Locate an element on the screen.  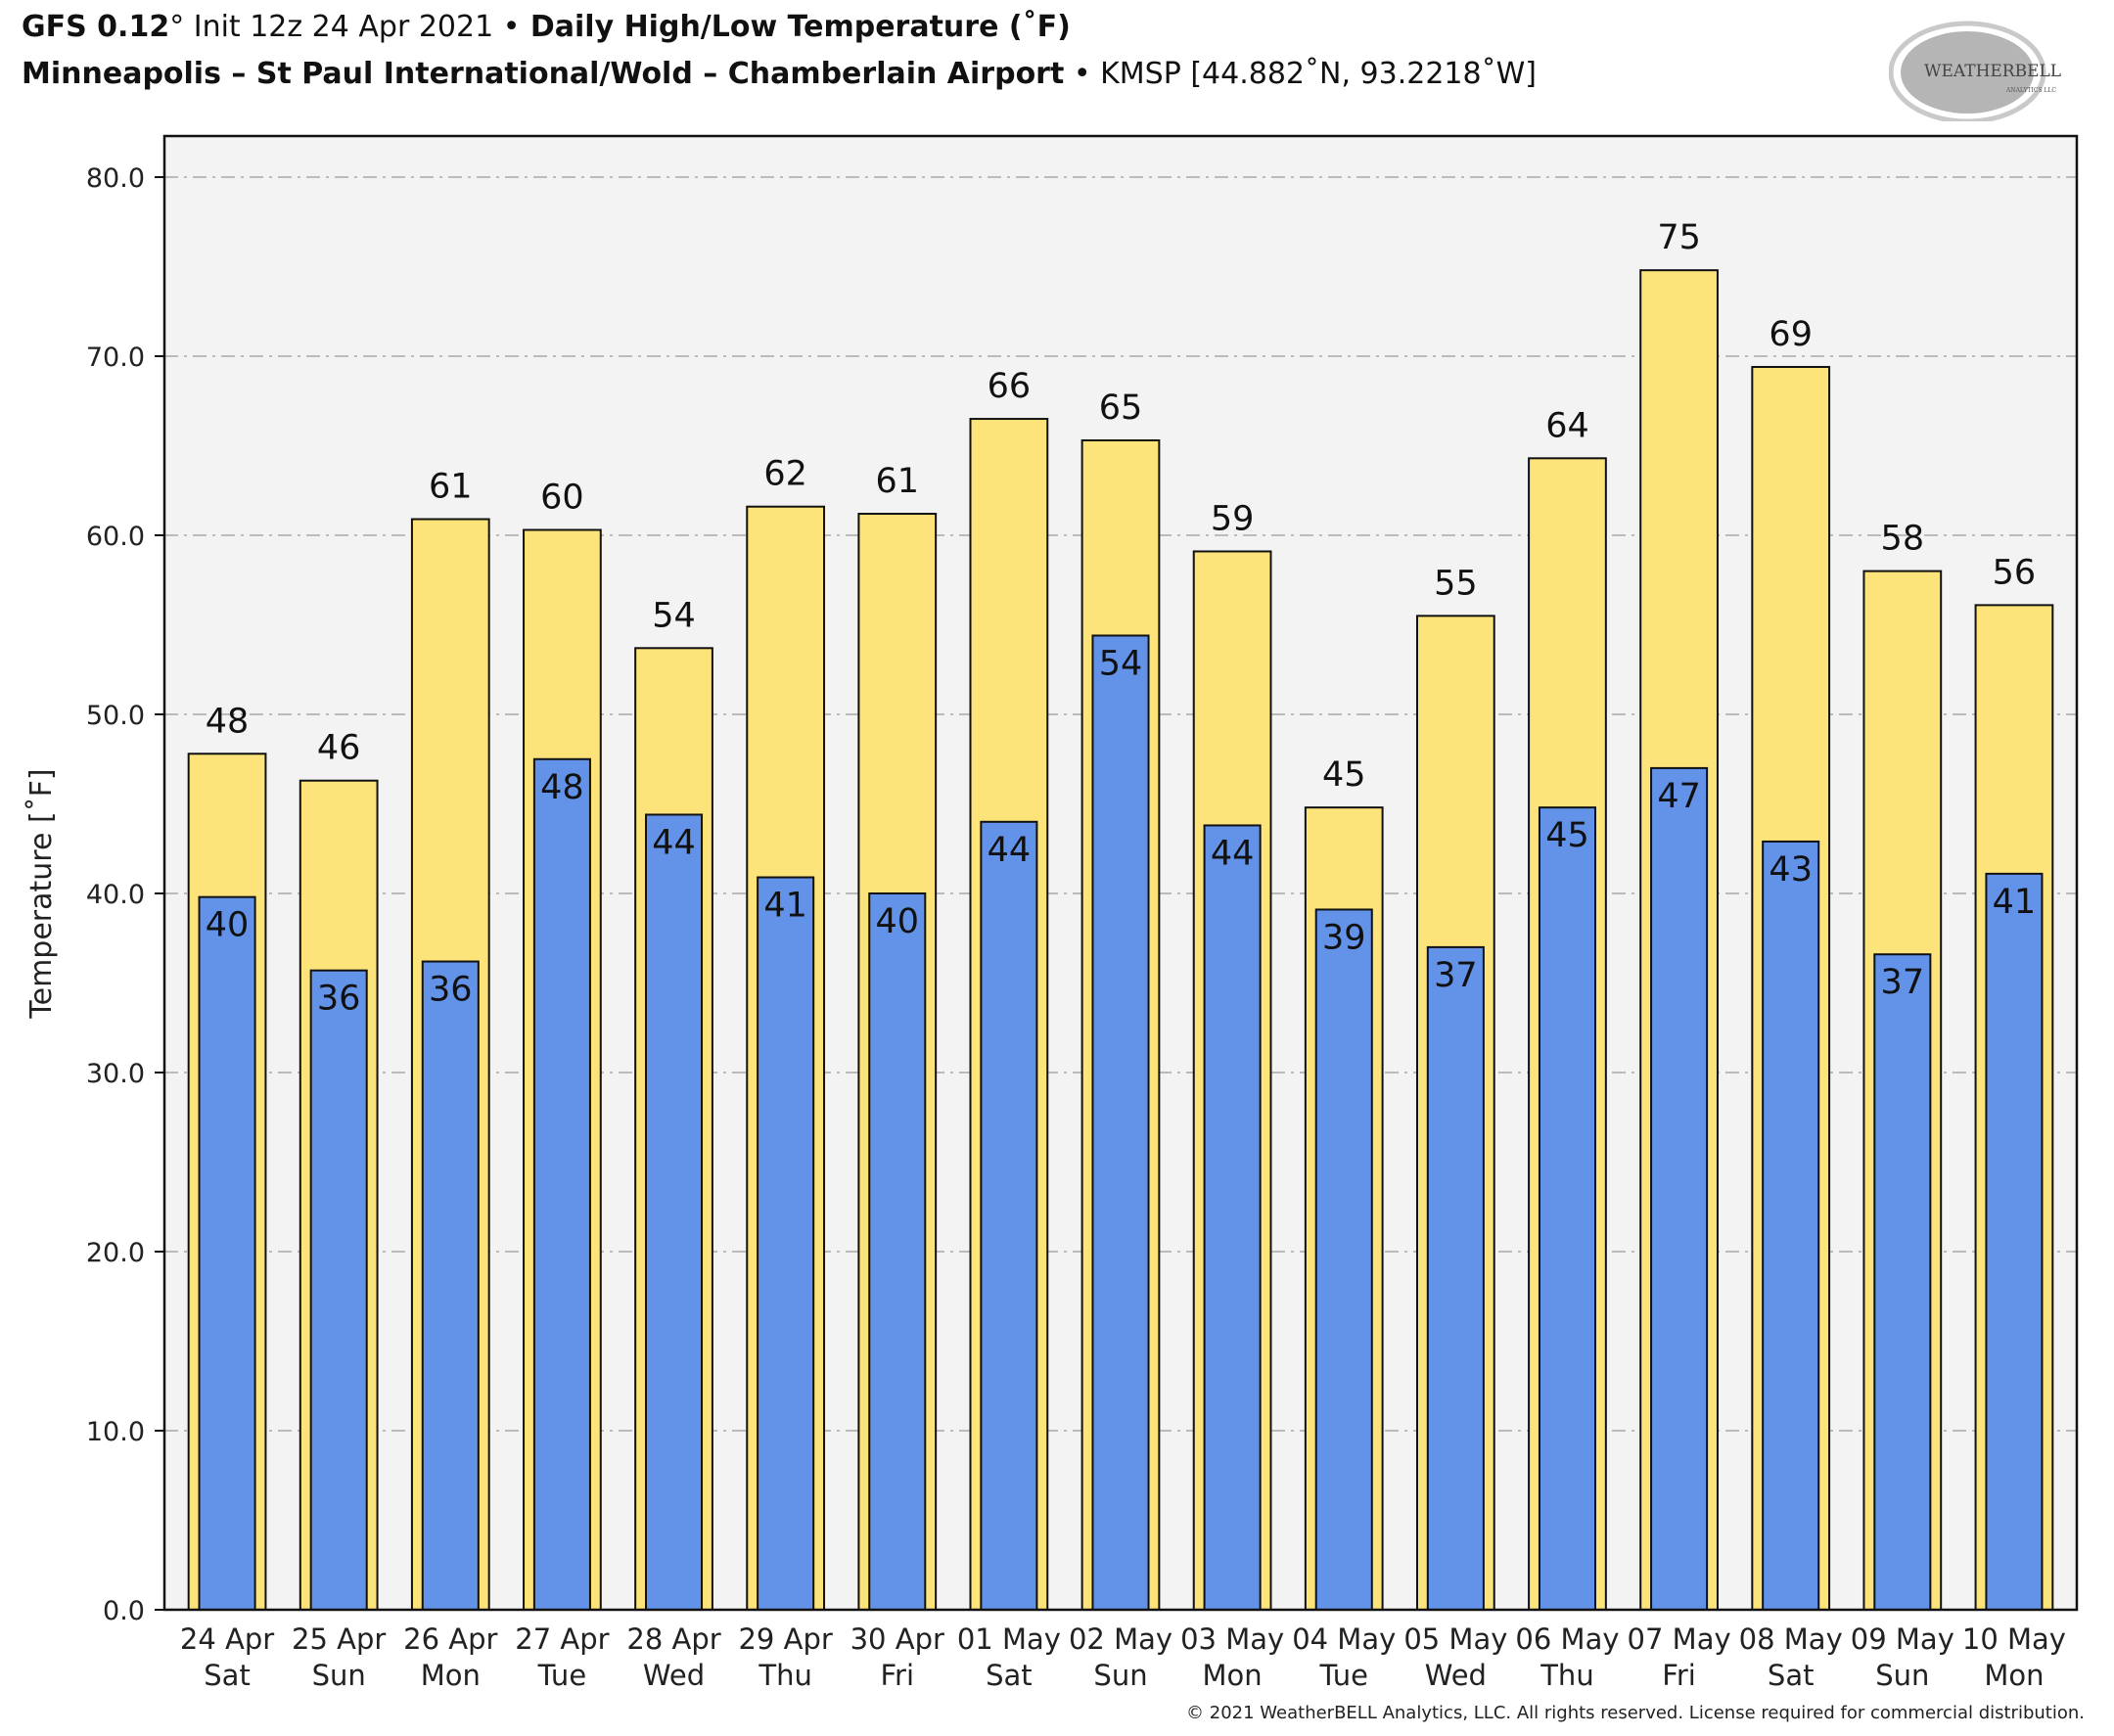
y-tick-label: 10.0 is located at coordinates (115, 1432).